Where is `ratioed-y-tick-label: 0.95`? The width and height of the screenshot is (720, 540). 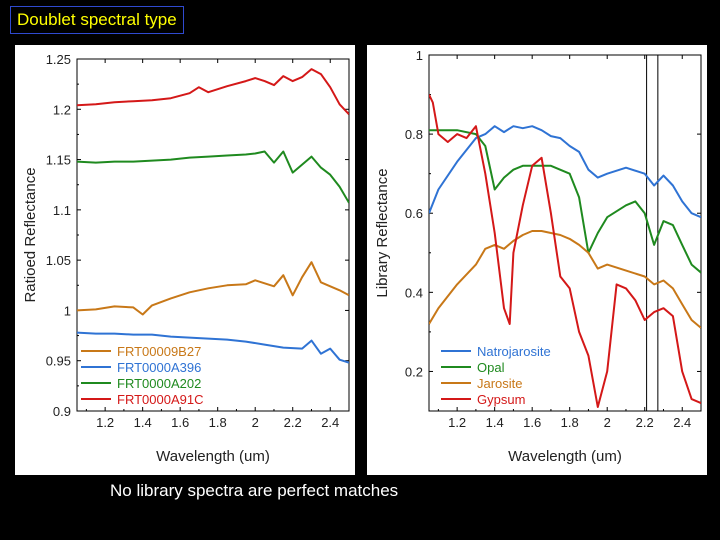
ratioed-y-tick-label: 0.95 is located at coordinates (58, 361).